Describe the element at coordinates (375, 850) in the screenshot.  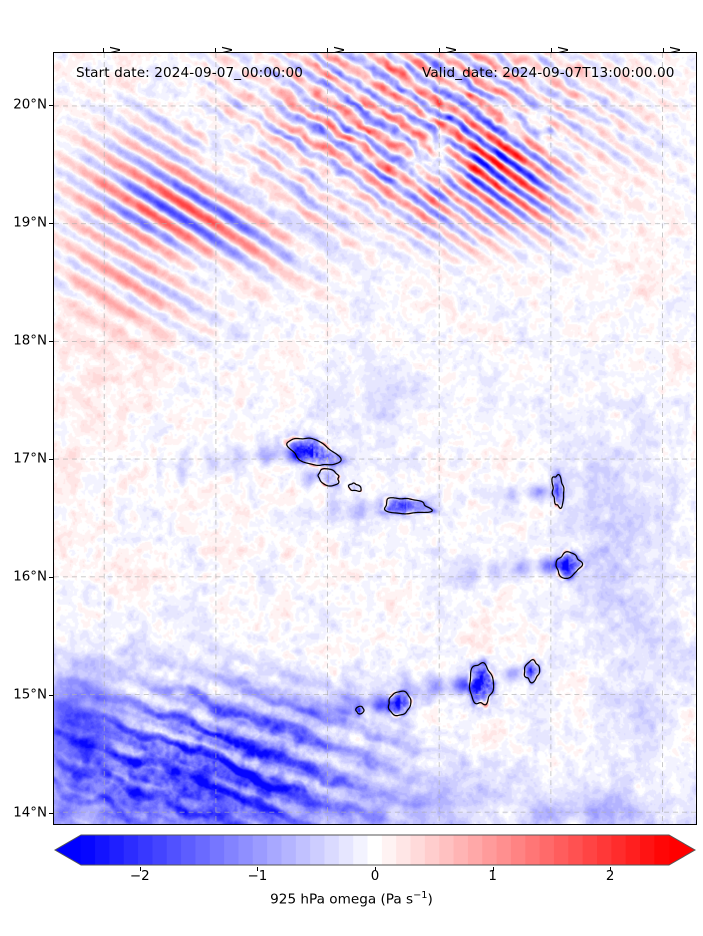
I see `colorbar-gradient` at that location.